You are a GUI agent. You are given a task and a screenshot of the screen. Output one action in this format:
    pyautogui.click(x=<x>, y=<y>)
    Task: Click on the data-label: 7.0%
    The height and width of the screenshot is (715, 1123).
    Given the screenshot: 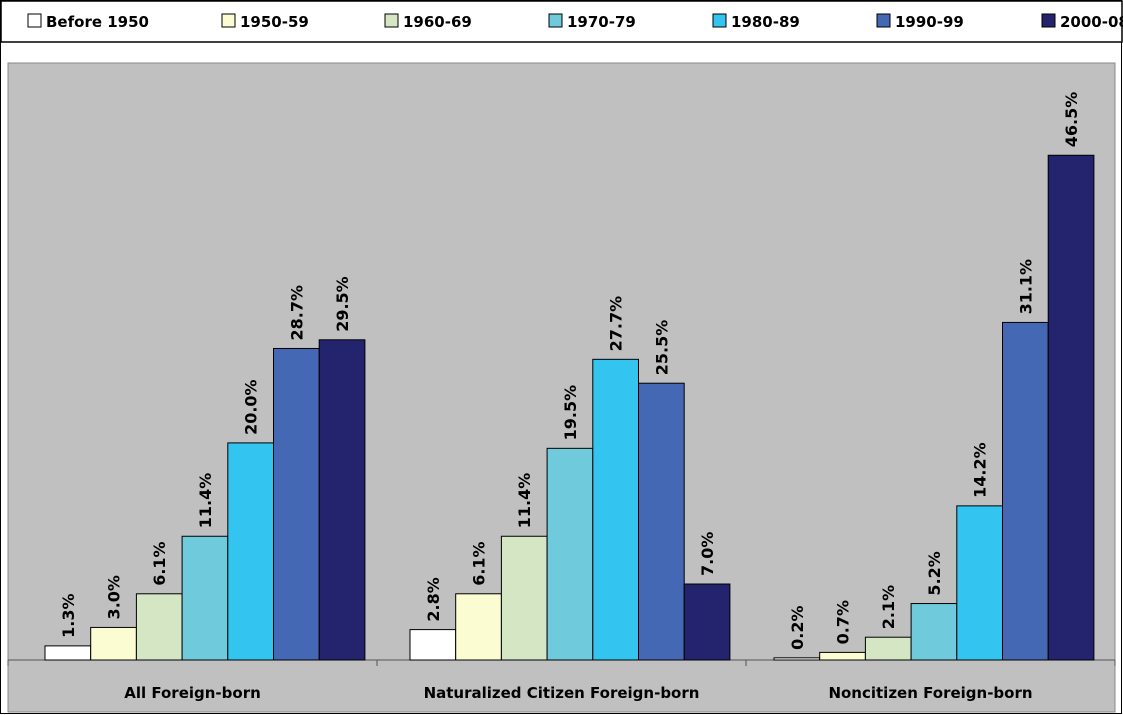 What is the action you would take?
    pyautogui.click(x=707, y=554)
    